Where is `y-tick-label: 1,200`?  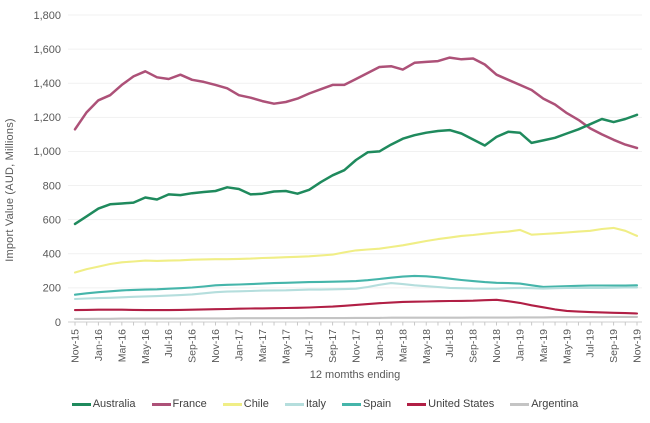
y-tick-label: 1,200 is located at coordinates (47, 118).